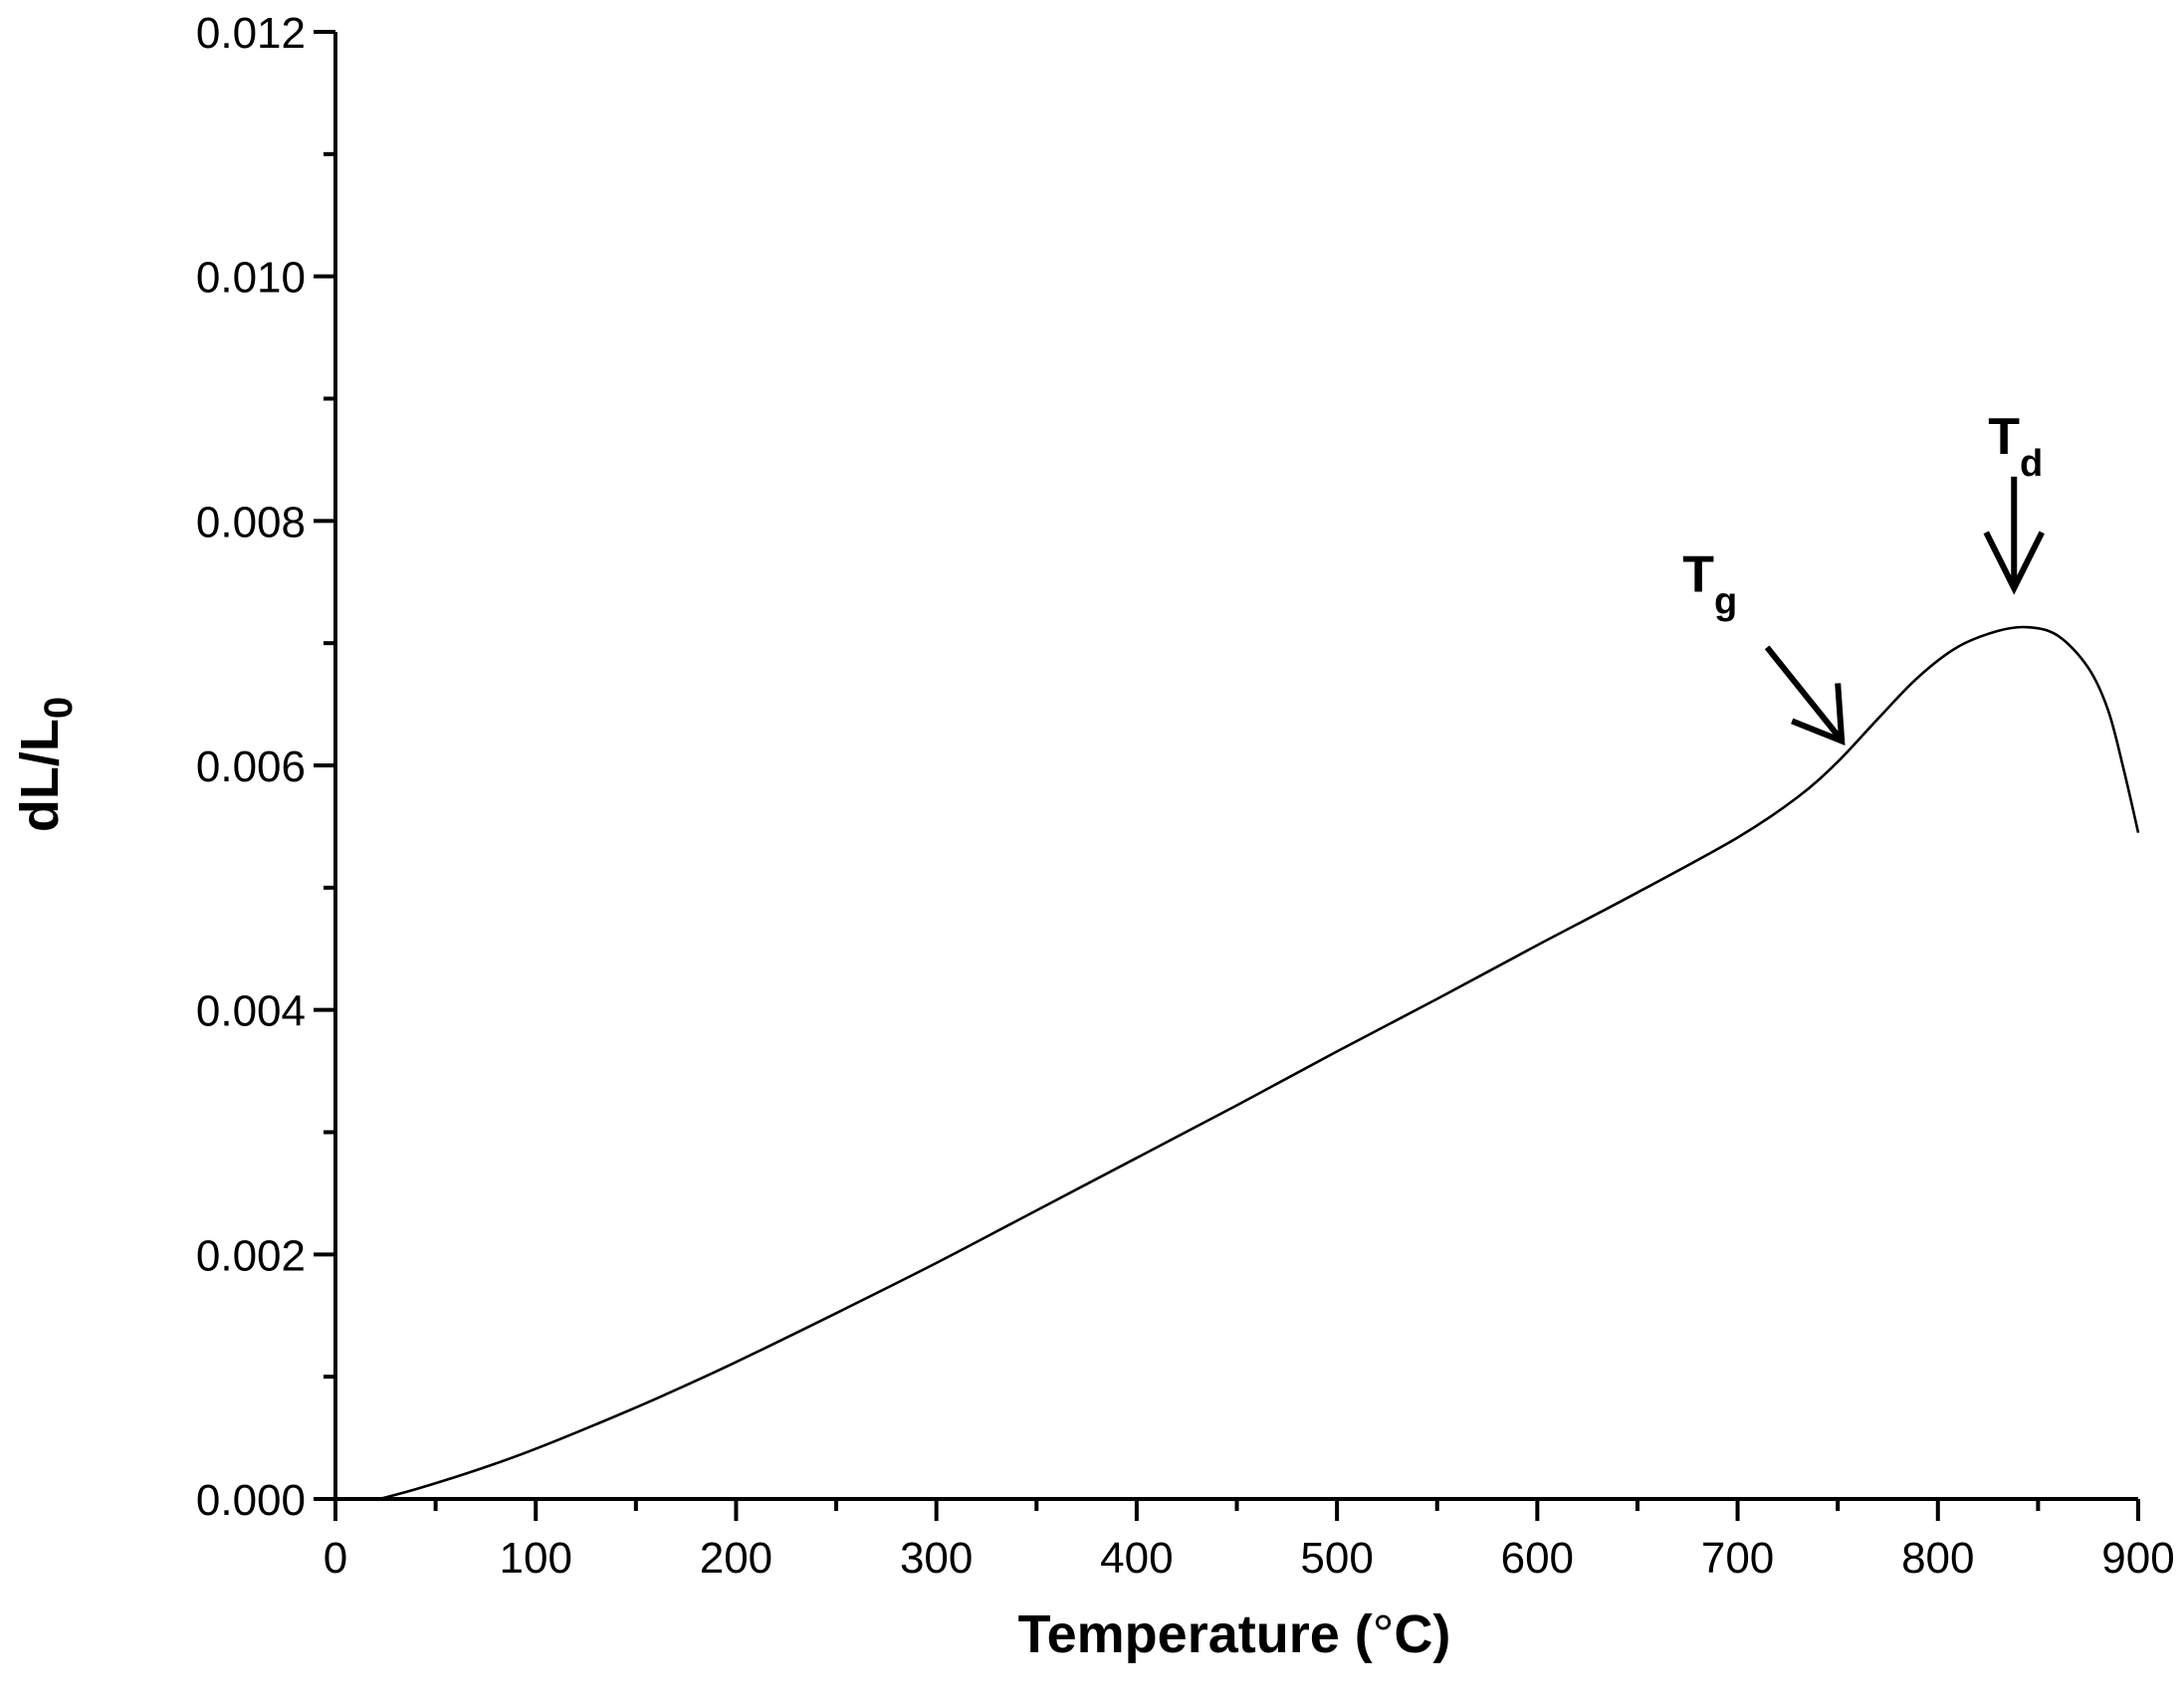 This screenshot has width=2184, height=1707. I want to click on y-tick-label: 0.008, so click(251, 522).